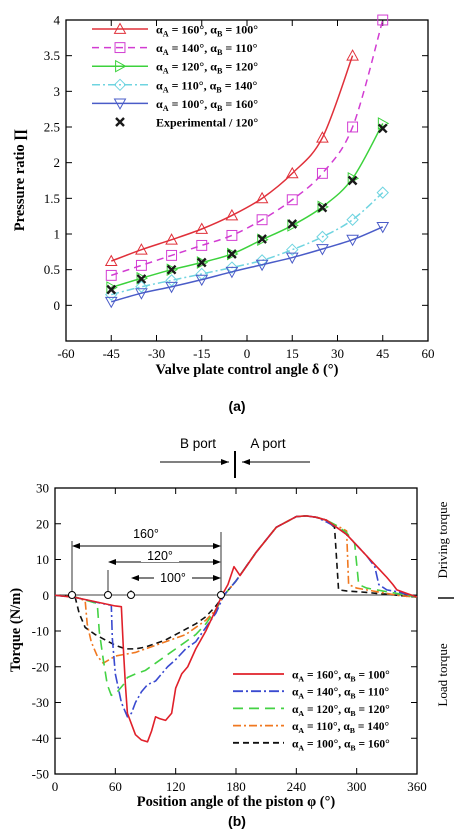 This screenshot has height=832, width=474. What do you see at coordinates (235, 457) in the screenshot?
I see `port-indicator: B port A port` at bounding box center [235, 457].